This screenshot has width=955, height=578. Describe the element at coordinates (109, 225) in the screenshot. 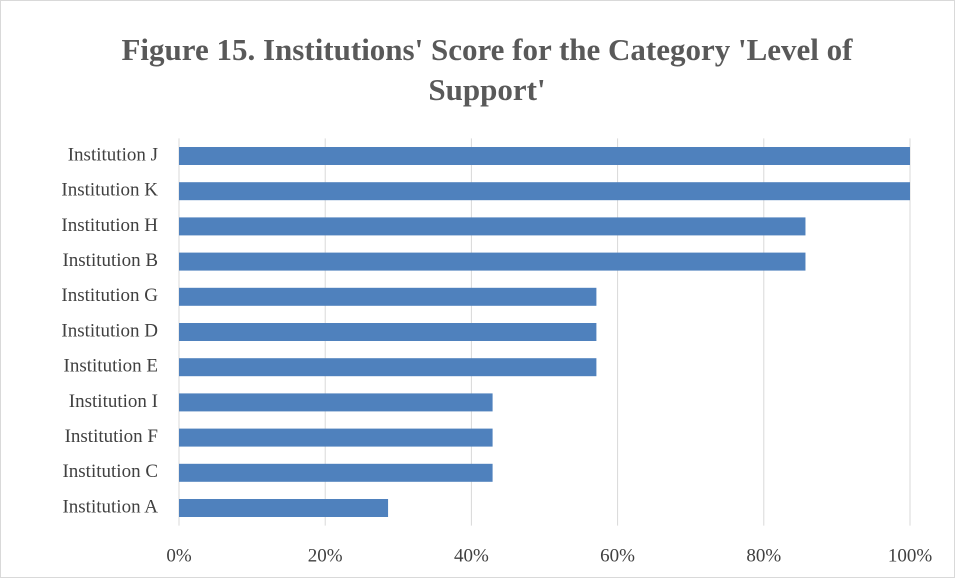

I see `y-tick-label: Institution H` at that location.